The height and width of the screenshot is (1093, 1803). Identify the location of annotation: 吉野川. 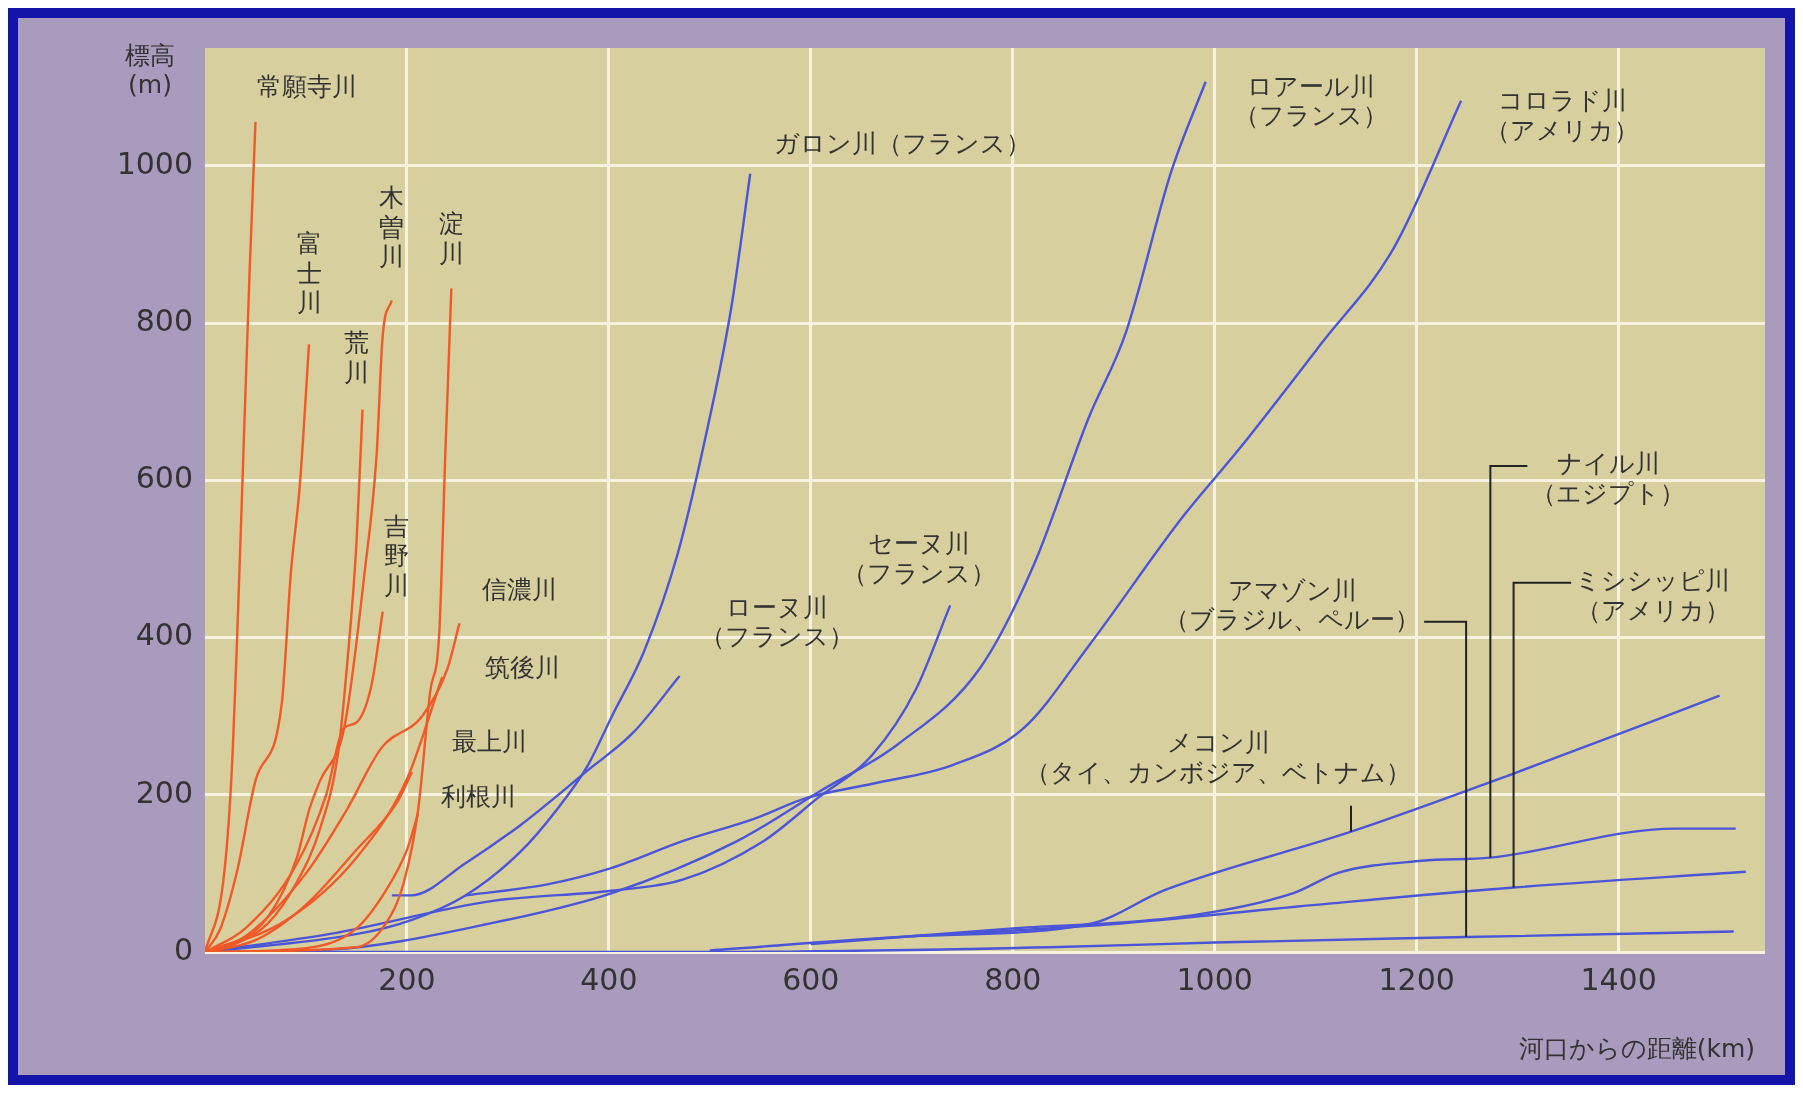
(397, 555).